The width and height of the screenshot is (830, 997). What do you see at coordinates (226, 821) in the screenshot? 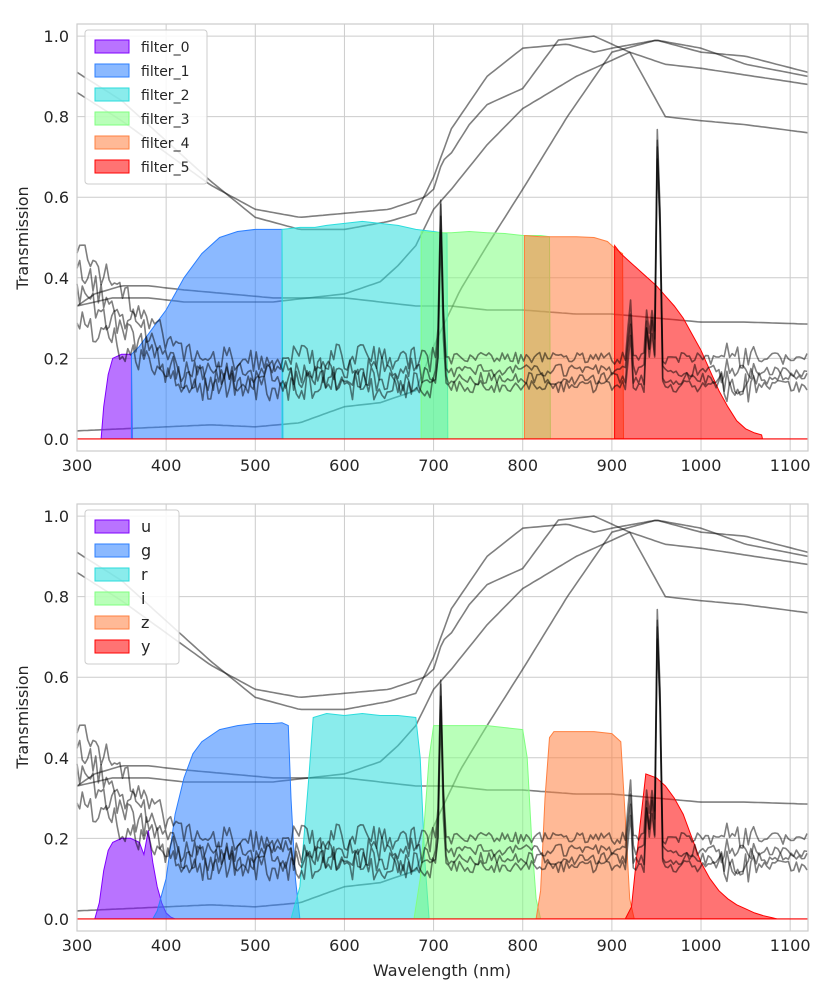
I see `filter-area-g` at bounding box center [226, 821].